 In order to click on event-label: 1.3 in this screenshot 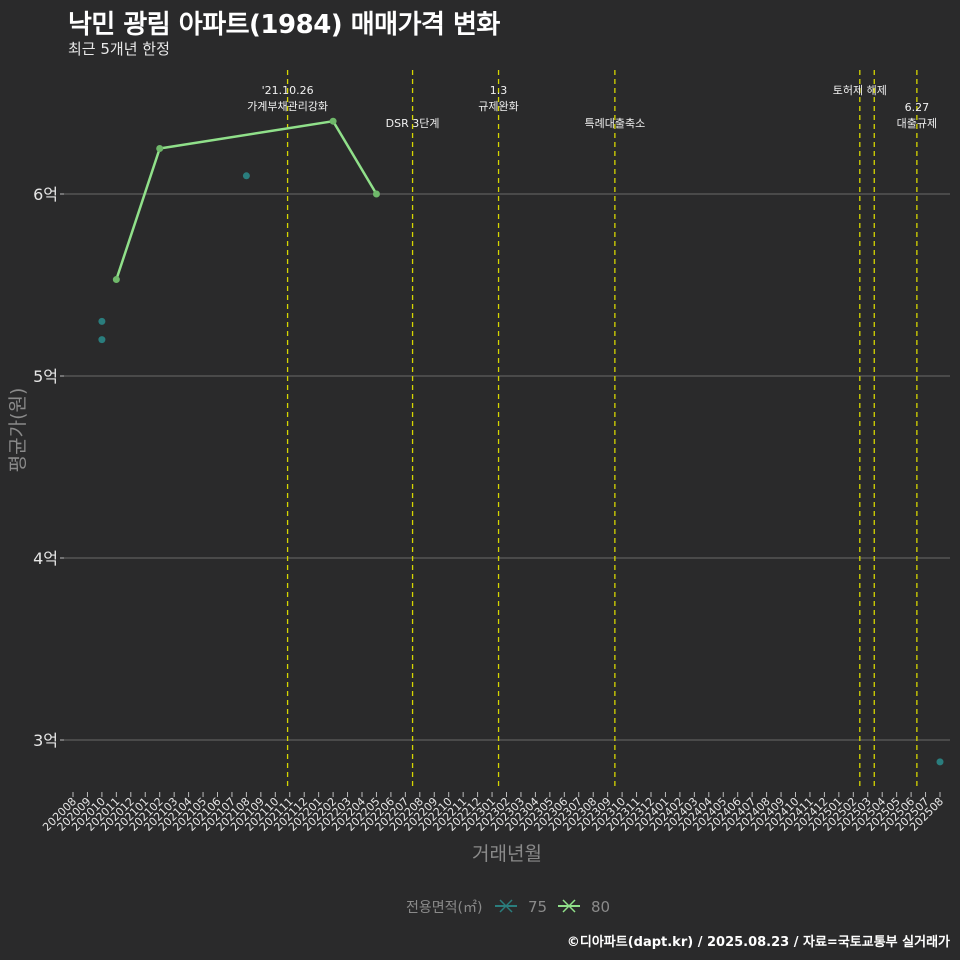, I will do `click(499, 90)`.